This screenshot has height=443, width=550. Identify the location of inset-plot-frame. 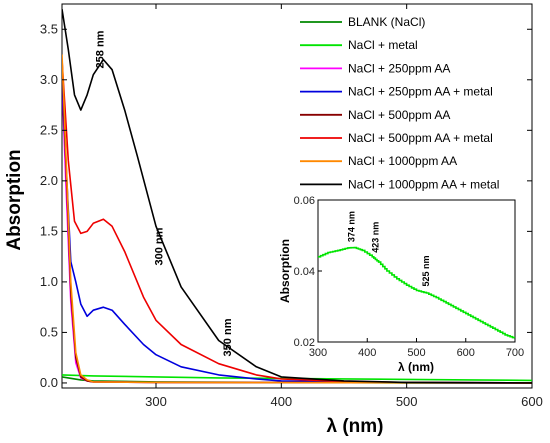
(416, 271).